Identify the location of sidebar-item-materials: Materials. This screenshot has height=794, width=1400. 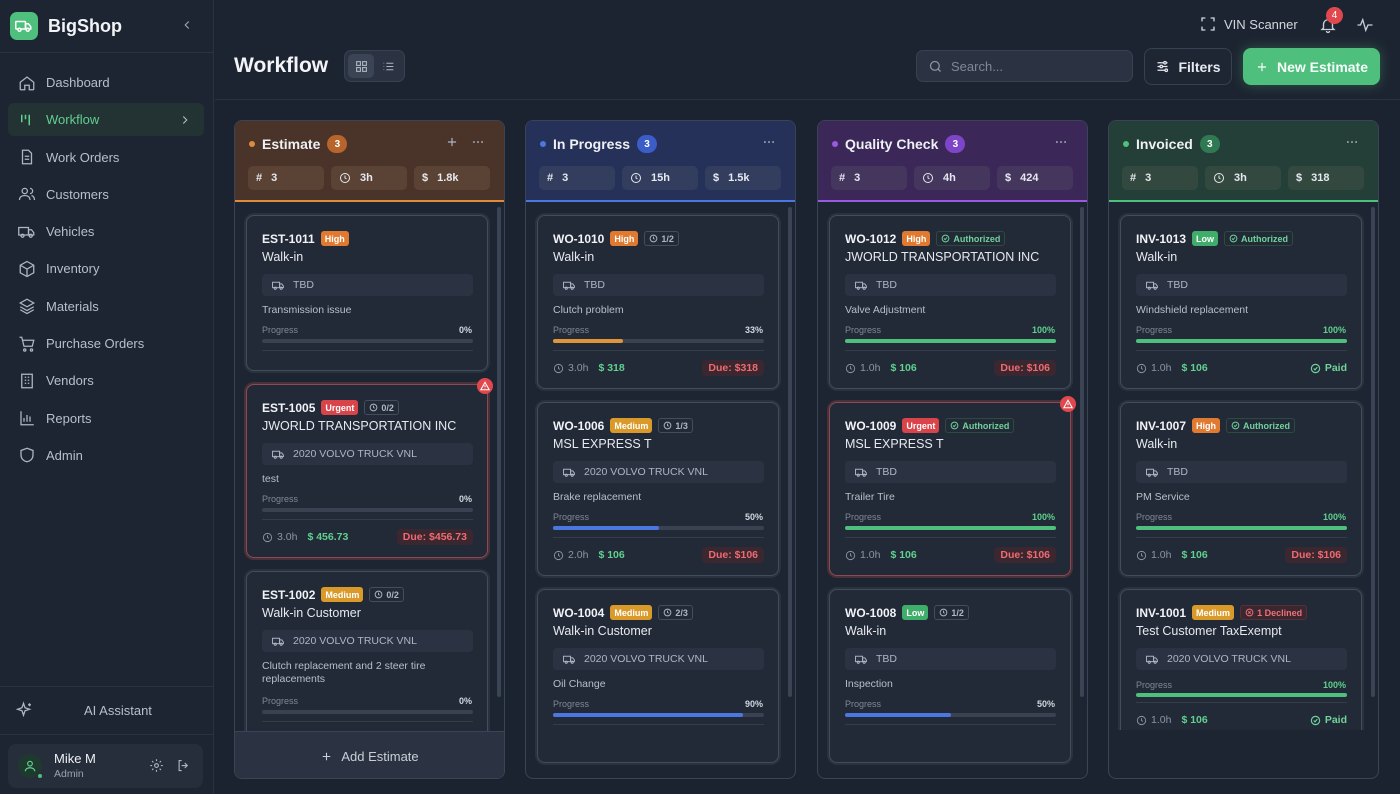
(106, 306).